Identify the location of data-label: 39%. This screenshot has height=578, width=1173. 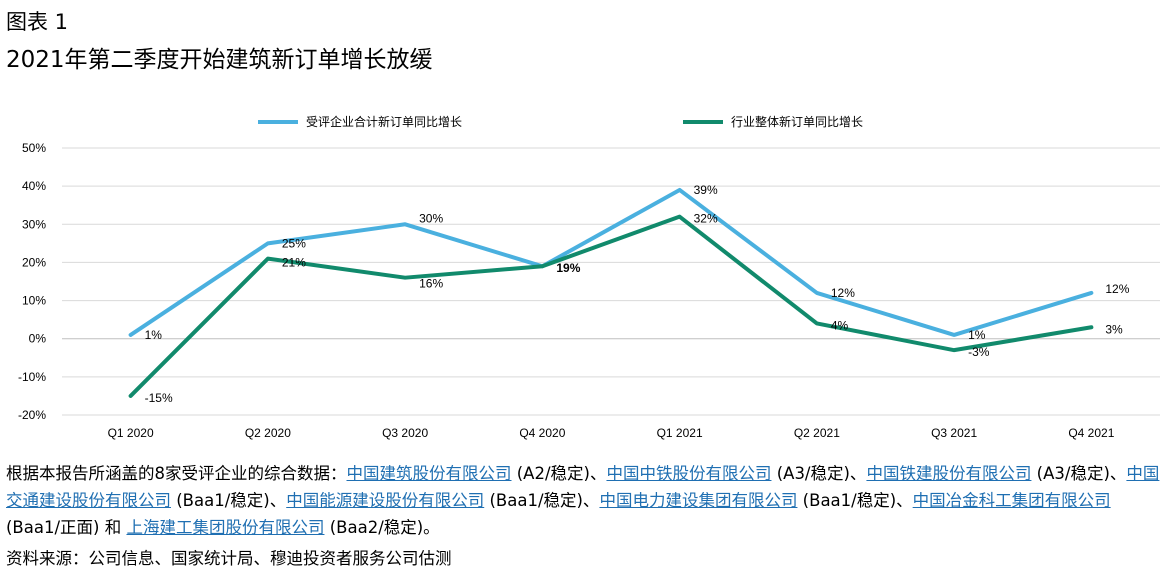
(706, 190).